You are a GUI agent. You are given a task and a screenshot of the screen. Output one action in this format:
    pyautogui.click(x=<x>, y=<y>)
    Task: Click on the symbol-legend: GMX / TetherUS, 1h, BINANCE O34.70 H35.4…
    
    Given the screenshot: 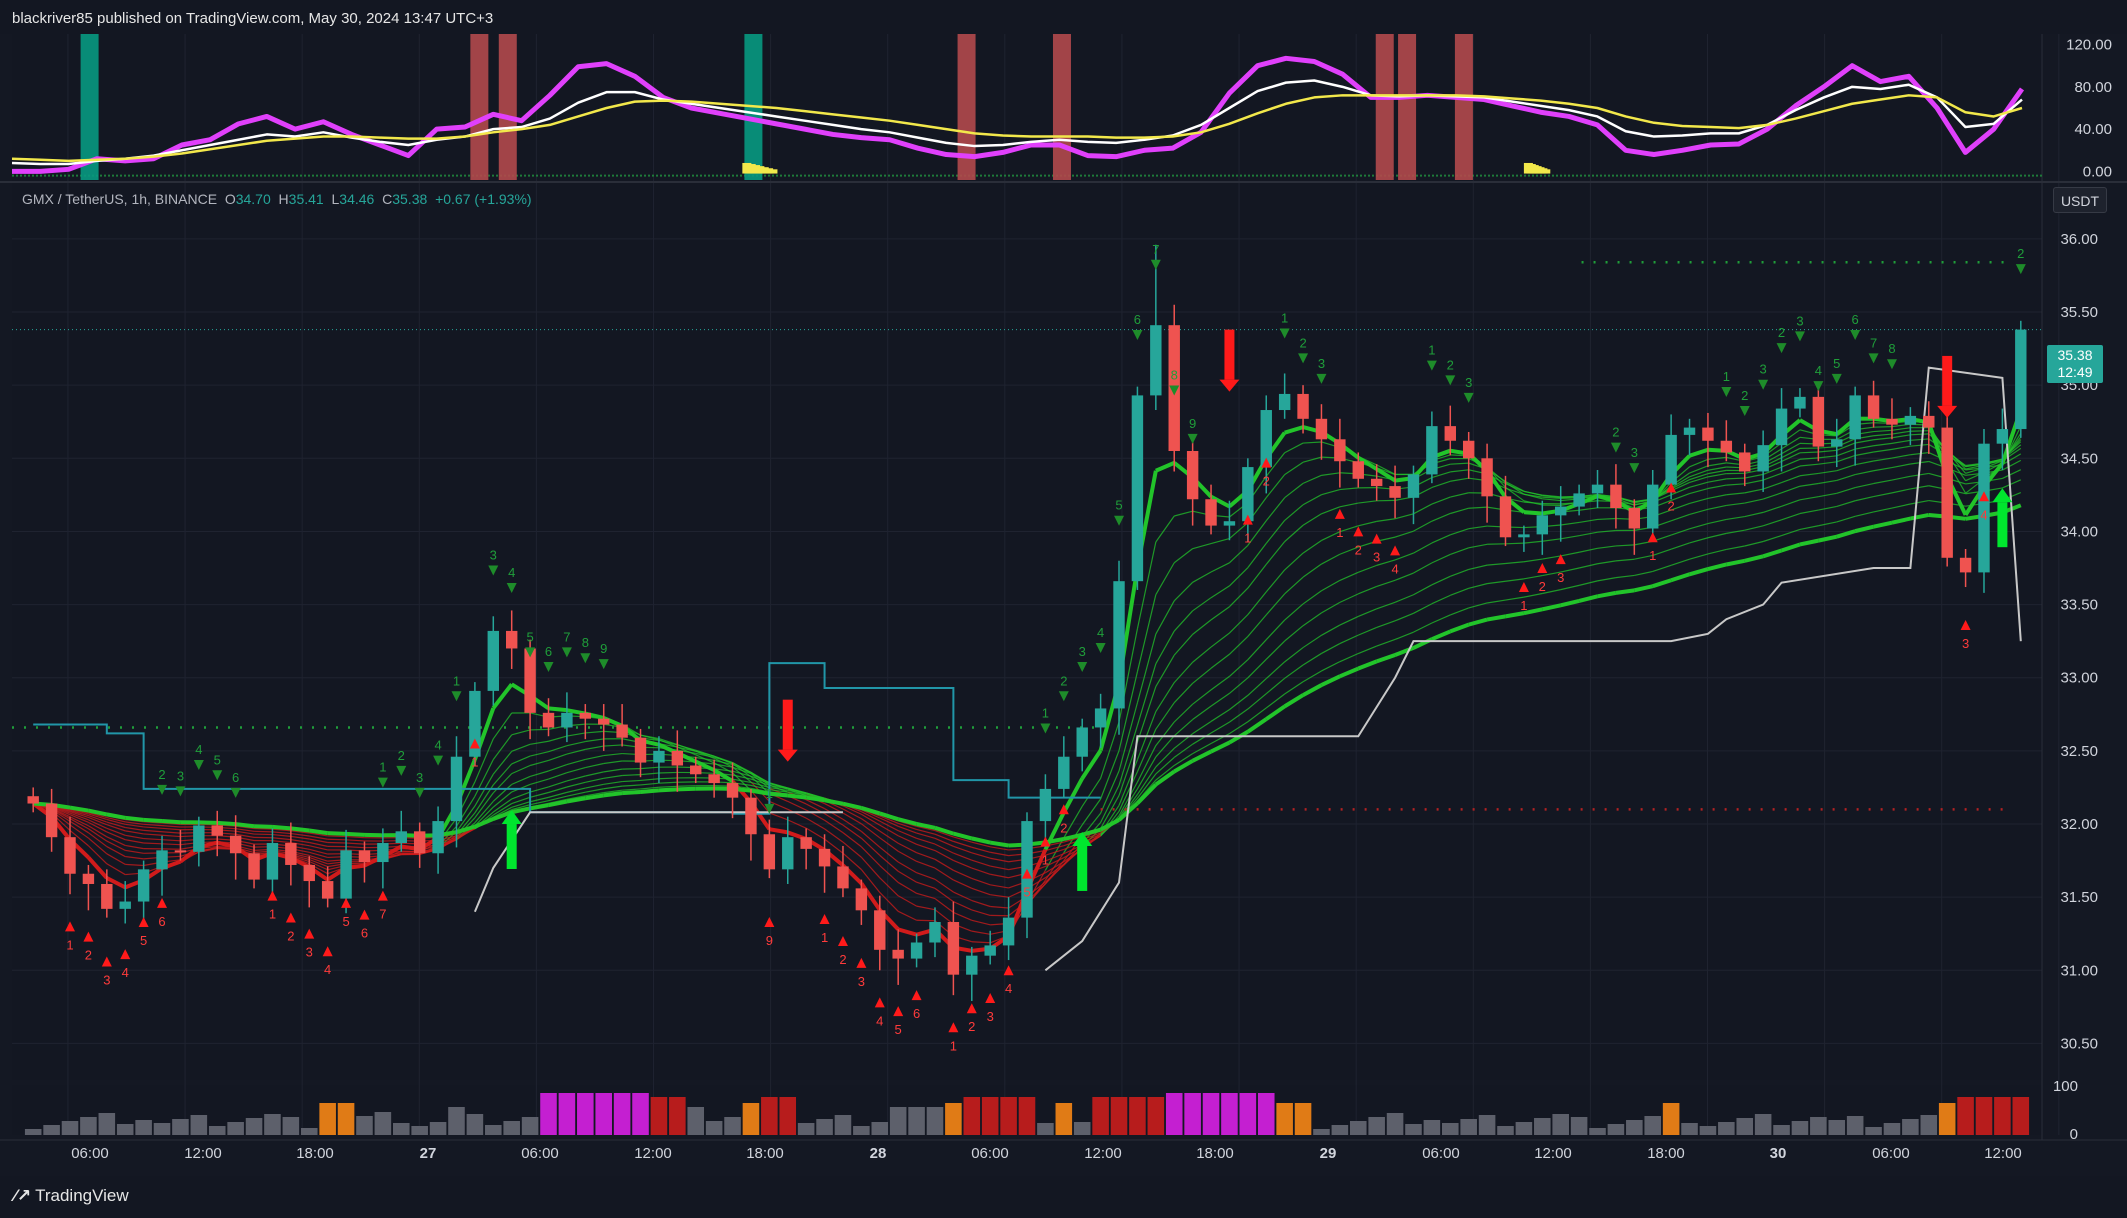 What is the action you would take?
    pyautogui.click(x=277, y=199)
    